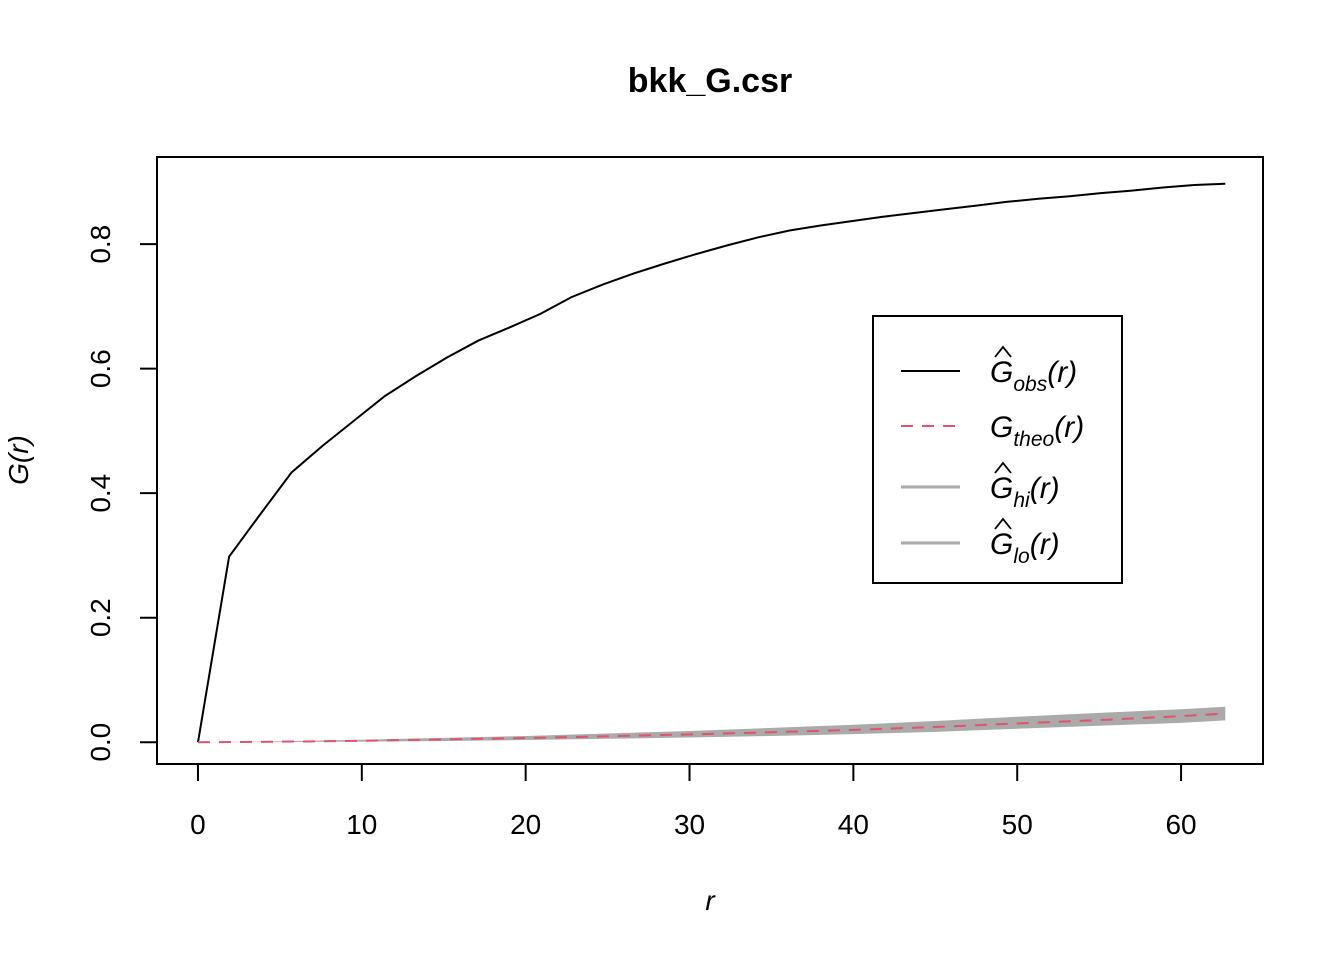 The width and height of the screenshot is (1344, 960). What do you see at coordinates (100, 617) in the screenshot?
I see `y-tick-label: 0.2` at bounding box center [100, 617].